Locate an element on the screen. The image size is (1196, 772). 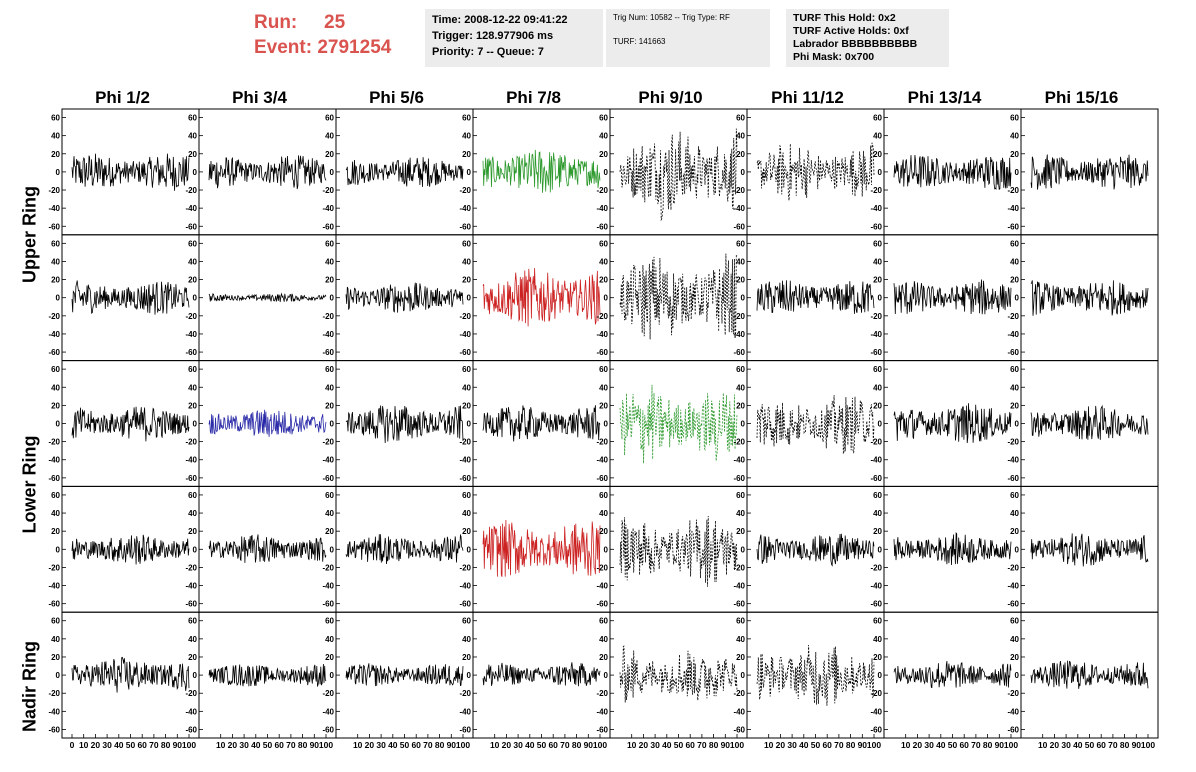
phi-header-7: Phi 13/14 is located at coordinates (944, 97).